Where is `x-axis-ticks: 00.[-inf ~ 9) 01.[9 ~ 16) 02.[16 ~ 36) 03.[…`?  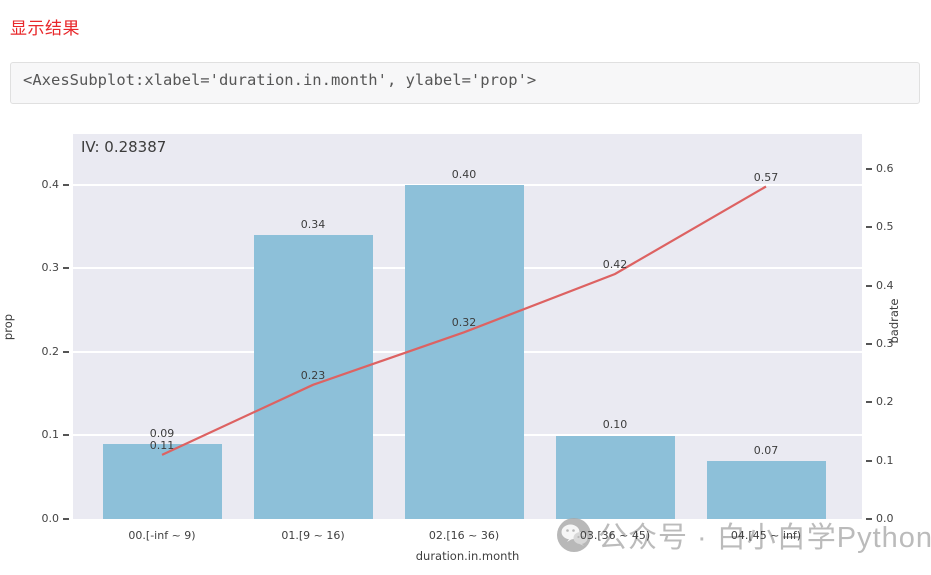
x-axis-ticks: 00.[-inf ~ 9) 01.[9 ~ 16) 02.[16 ~ 36) 03.[… is located at coordinates (467, 537).